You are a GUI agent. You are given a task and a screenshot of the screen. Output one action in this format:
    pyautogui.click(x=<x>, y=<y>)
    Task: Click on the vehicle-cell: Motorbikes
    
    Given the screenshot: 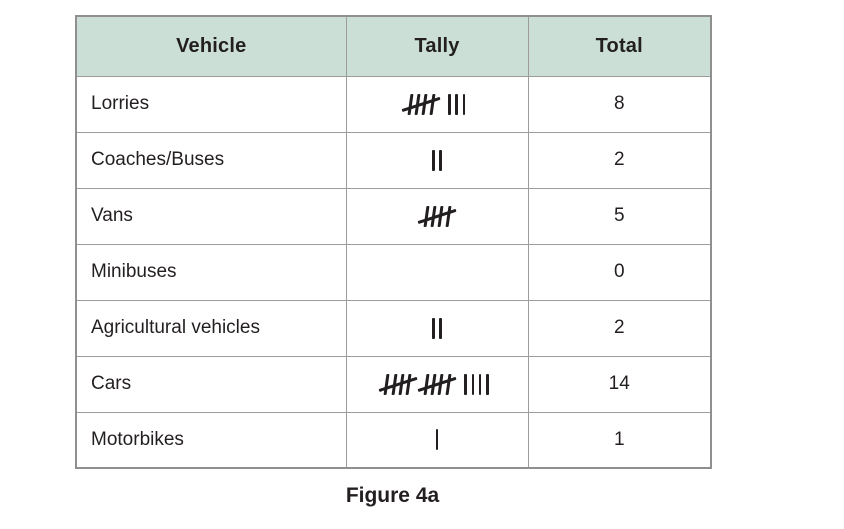 What is the action you would take?
    pyautogui.click(x=211, y=440)
    